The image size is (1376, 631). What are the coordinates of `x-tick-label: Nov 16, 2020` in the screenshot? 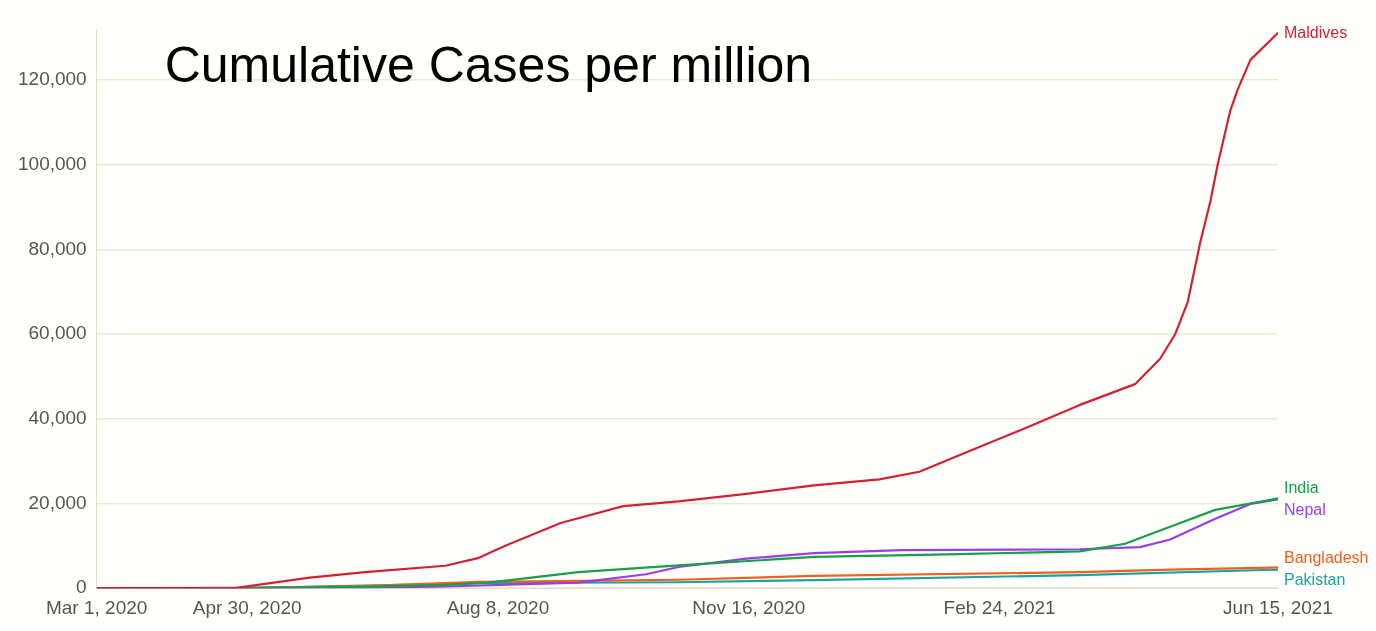 It's located at (749, 607).